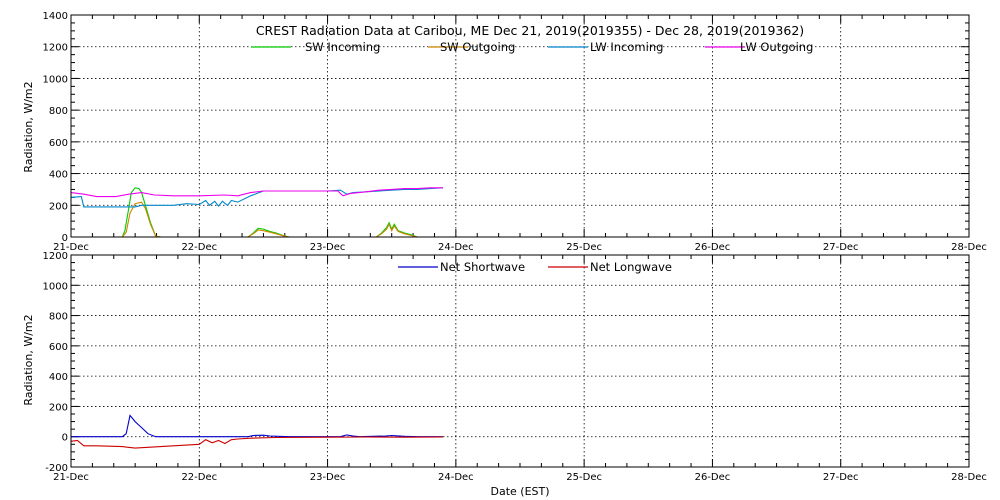 This screenshot has height=500, width=1000. Describe the element at coordinates (456, 247) in the screenshot. I see `top-x-tick-label: 24-Dec` at that location.